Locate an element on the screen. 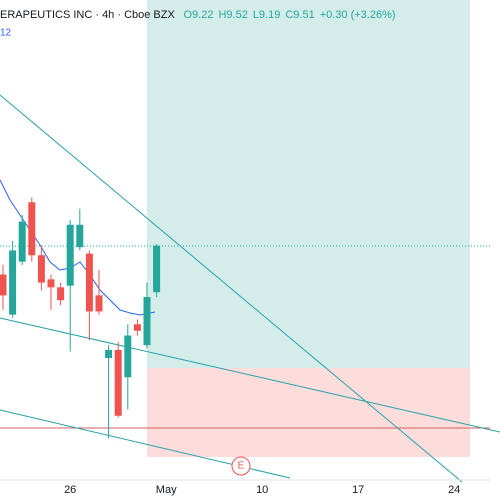 The height and width of the screenshot is (500, 500). x-tick-label: 10 is located at coordinates (262, 490).